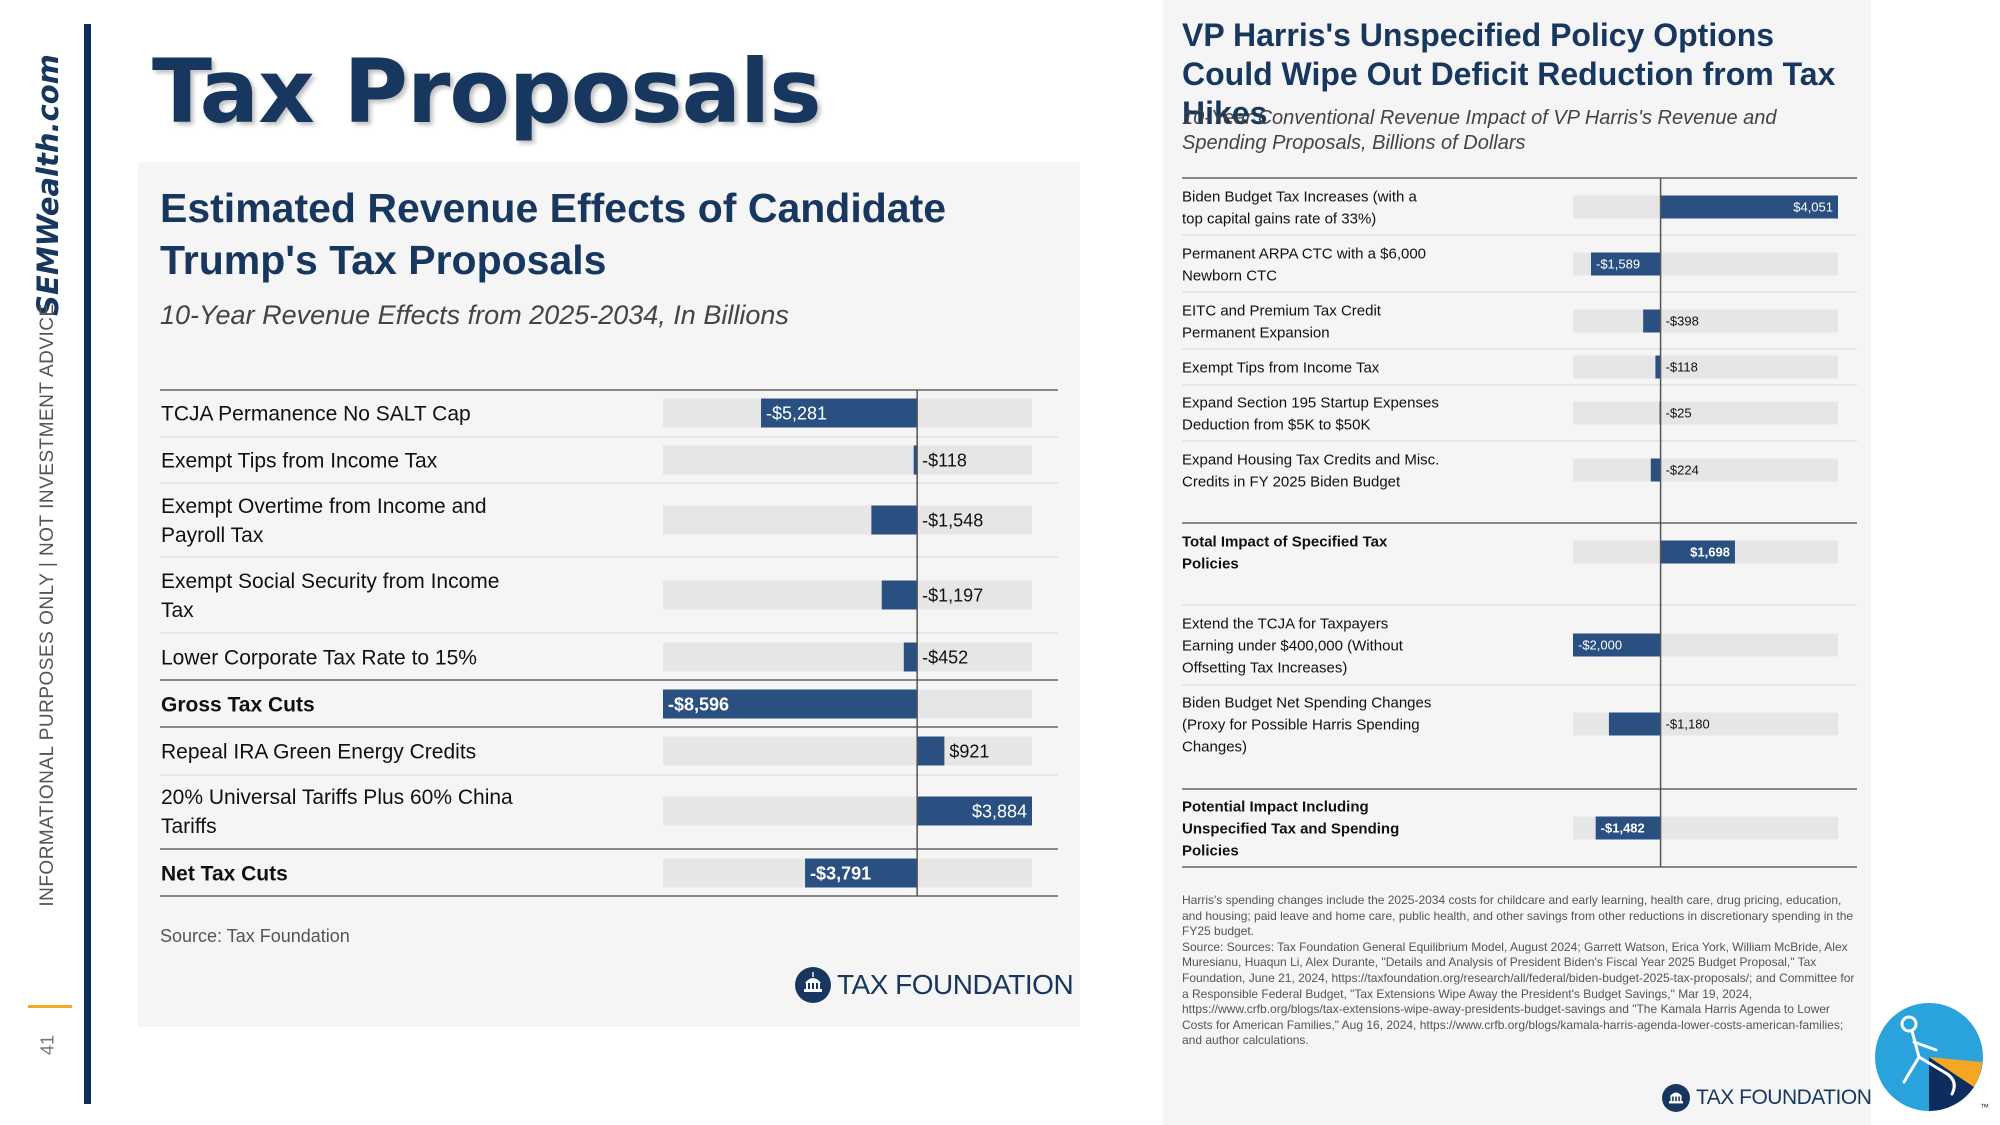 The image size is (2000, 1125). Describe the element at coordinates (999, 811) in the screenshot. I see `left-value-label: $3,884` at that location.